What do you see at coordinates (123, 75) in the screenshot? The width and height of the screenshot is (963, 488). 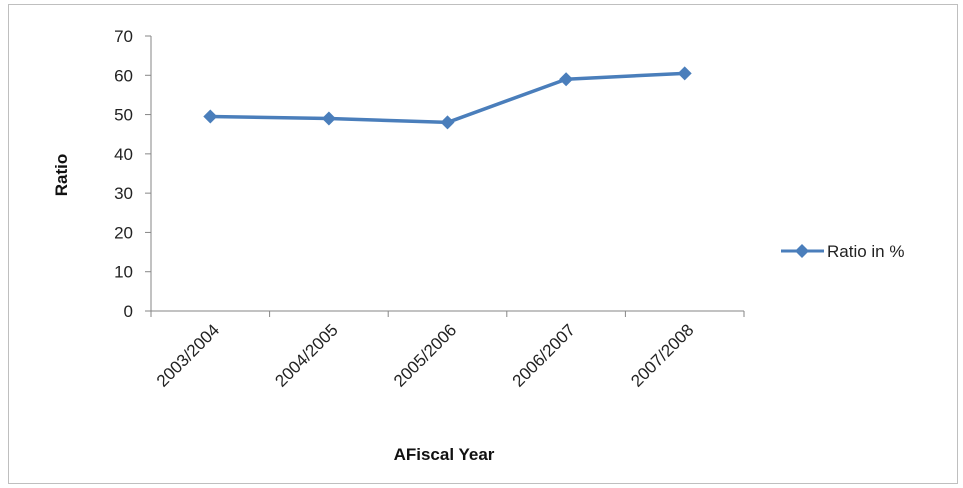 I see `y-tick-label: 60` at bounding box center [123, 75].